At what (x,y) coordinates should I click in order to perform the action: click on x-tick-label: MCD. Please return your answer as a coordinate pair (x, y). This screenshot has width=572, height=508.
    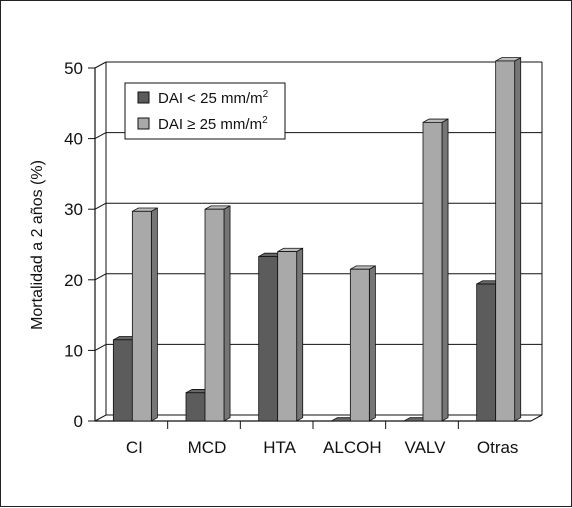
    Looking at the image, I should click on (207, 447).